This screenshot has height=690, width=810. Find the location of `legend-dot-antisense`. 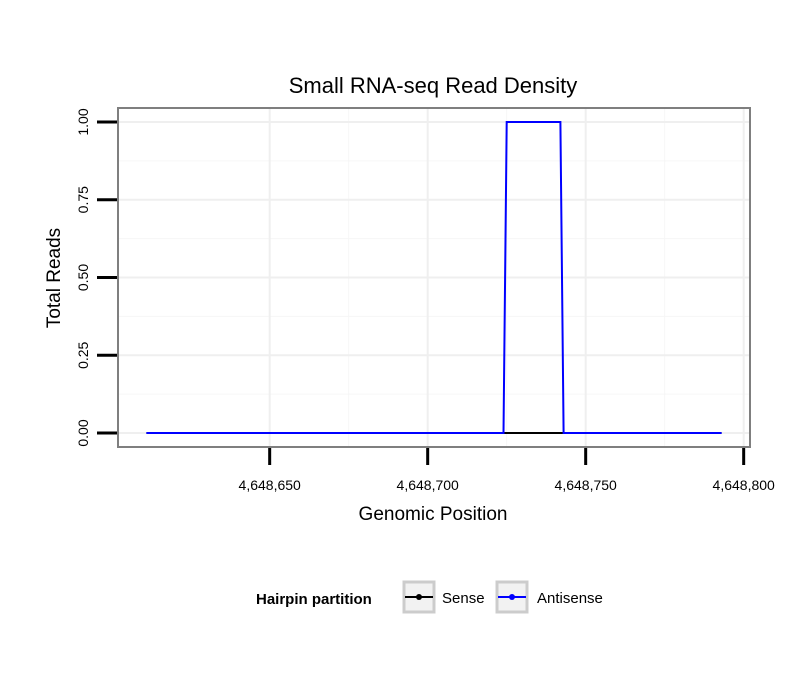

legend-dot-antisense is located at coordinates (512, 597).